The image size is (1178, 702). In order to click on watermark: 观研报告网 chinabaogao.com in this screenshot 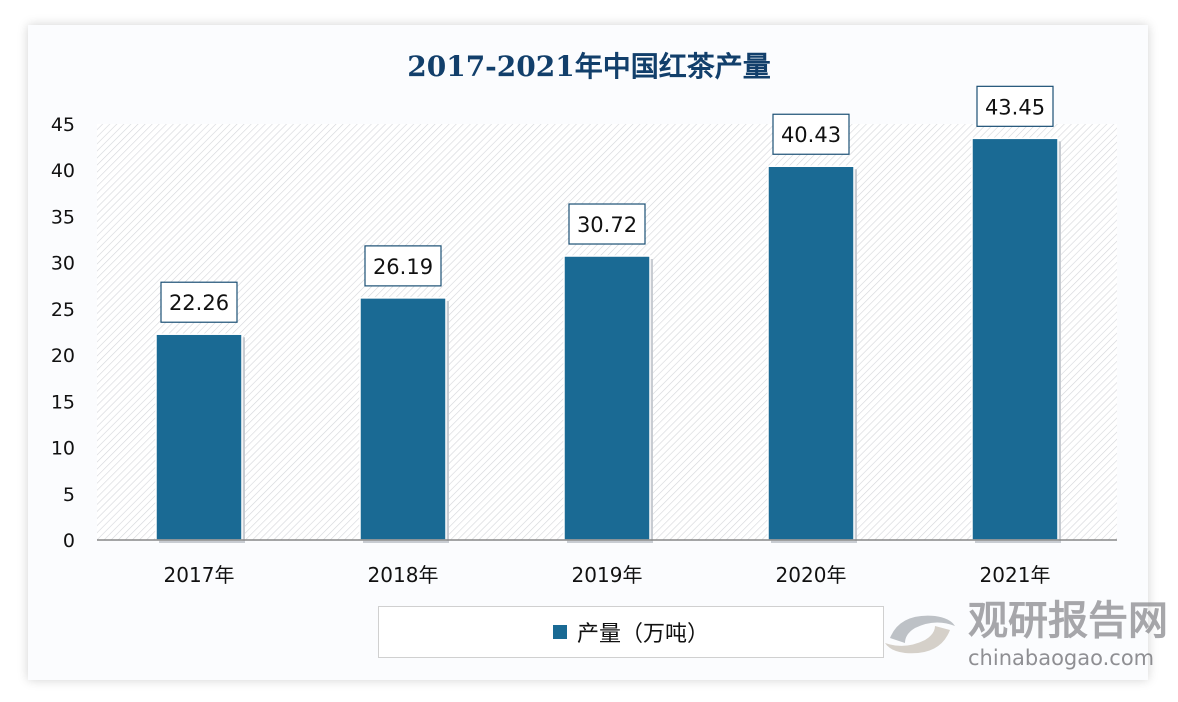, I will do `click(1025, 636)`.